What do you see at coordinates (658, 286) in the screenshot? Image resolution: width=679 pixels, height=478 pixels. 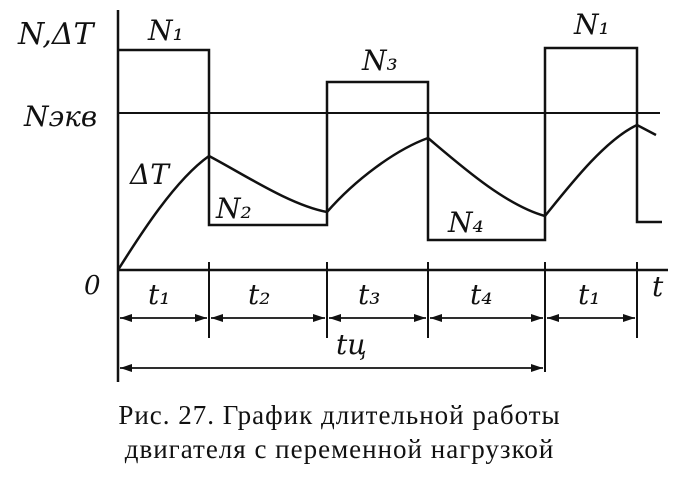 I see `x-axis-label: t` at bounding box center [658, 286].